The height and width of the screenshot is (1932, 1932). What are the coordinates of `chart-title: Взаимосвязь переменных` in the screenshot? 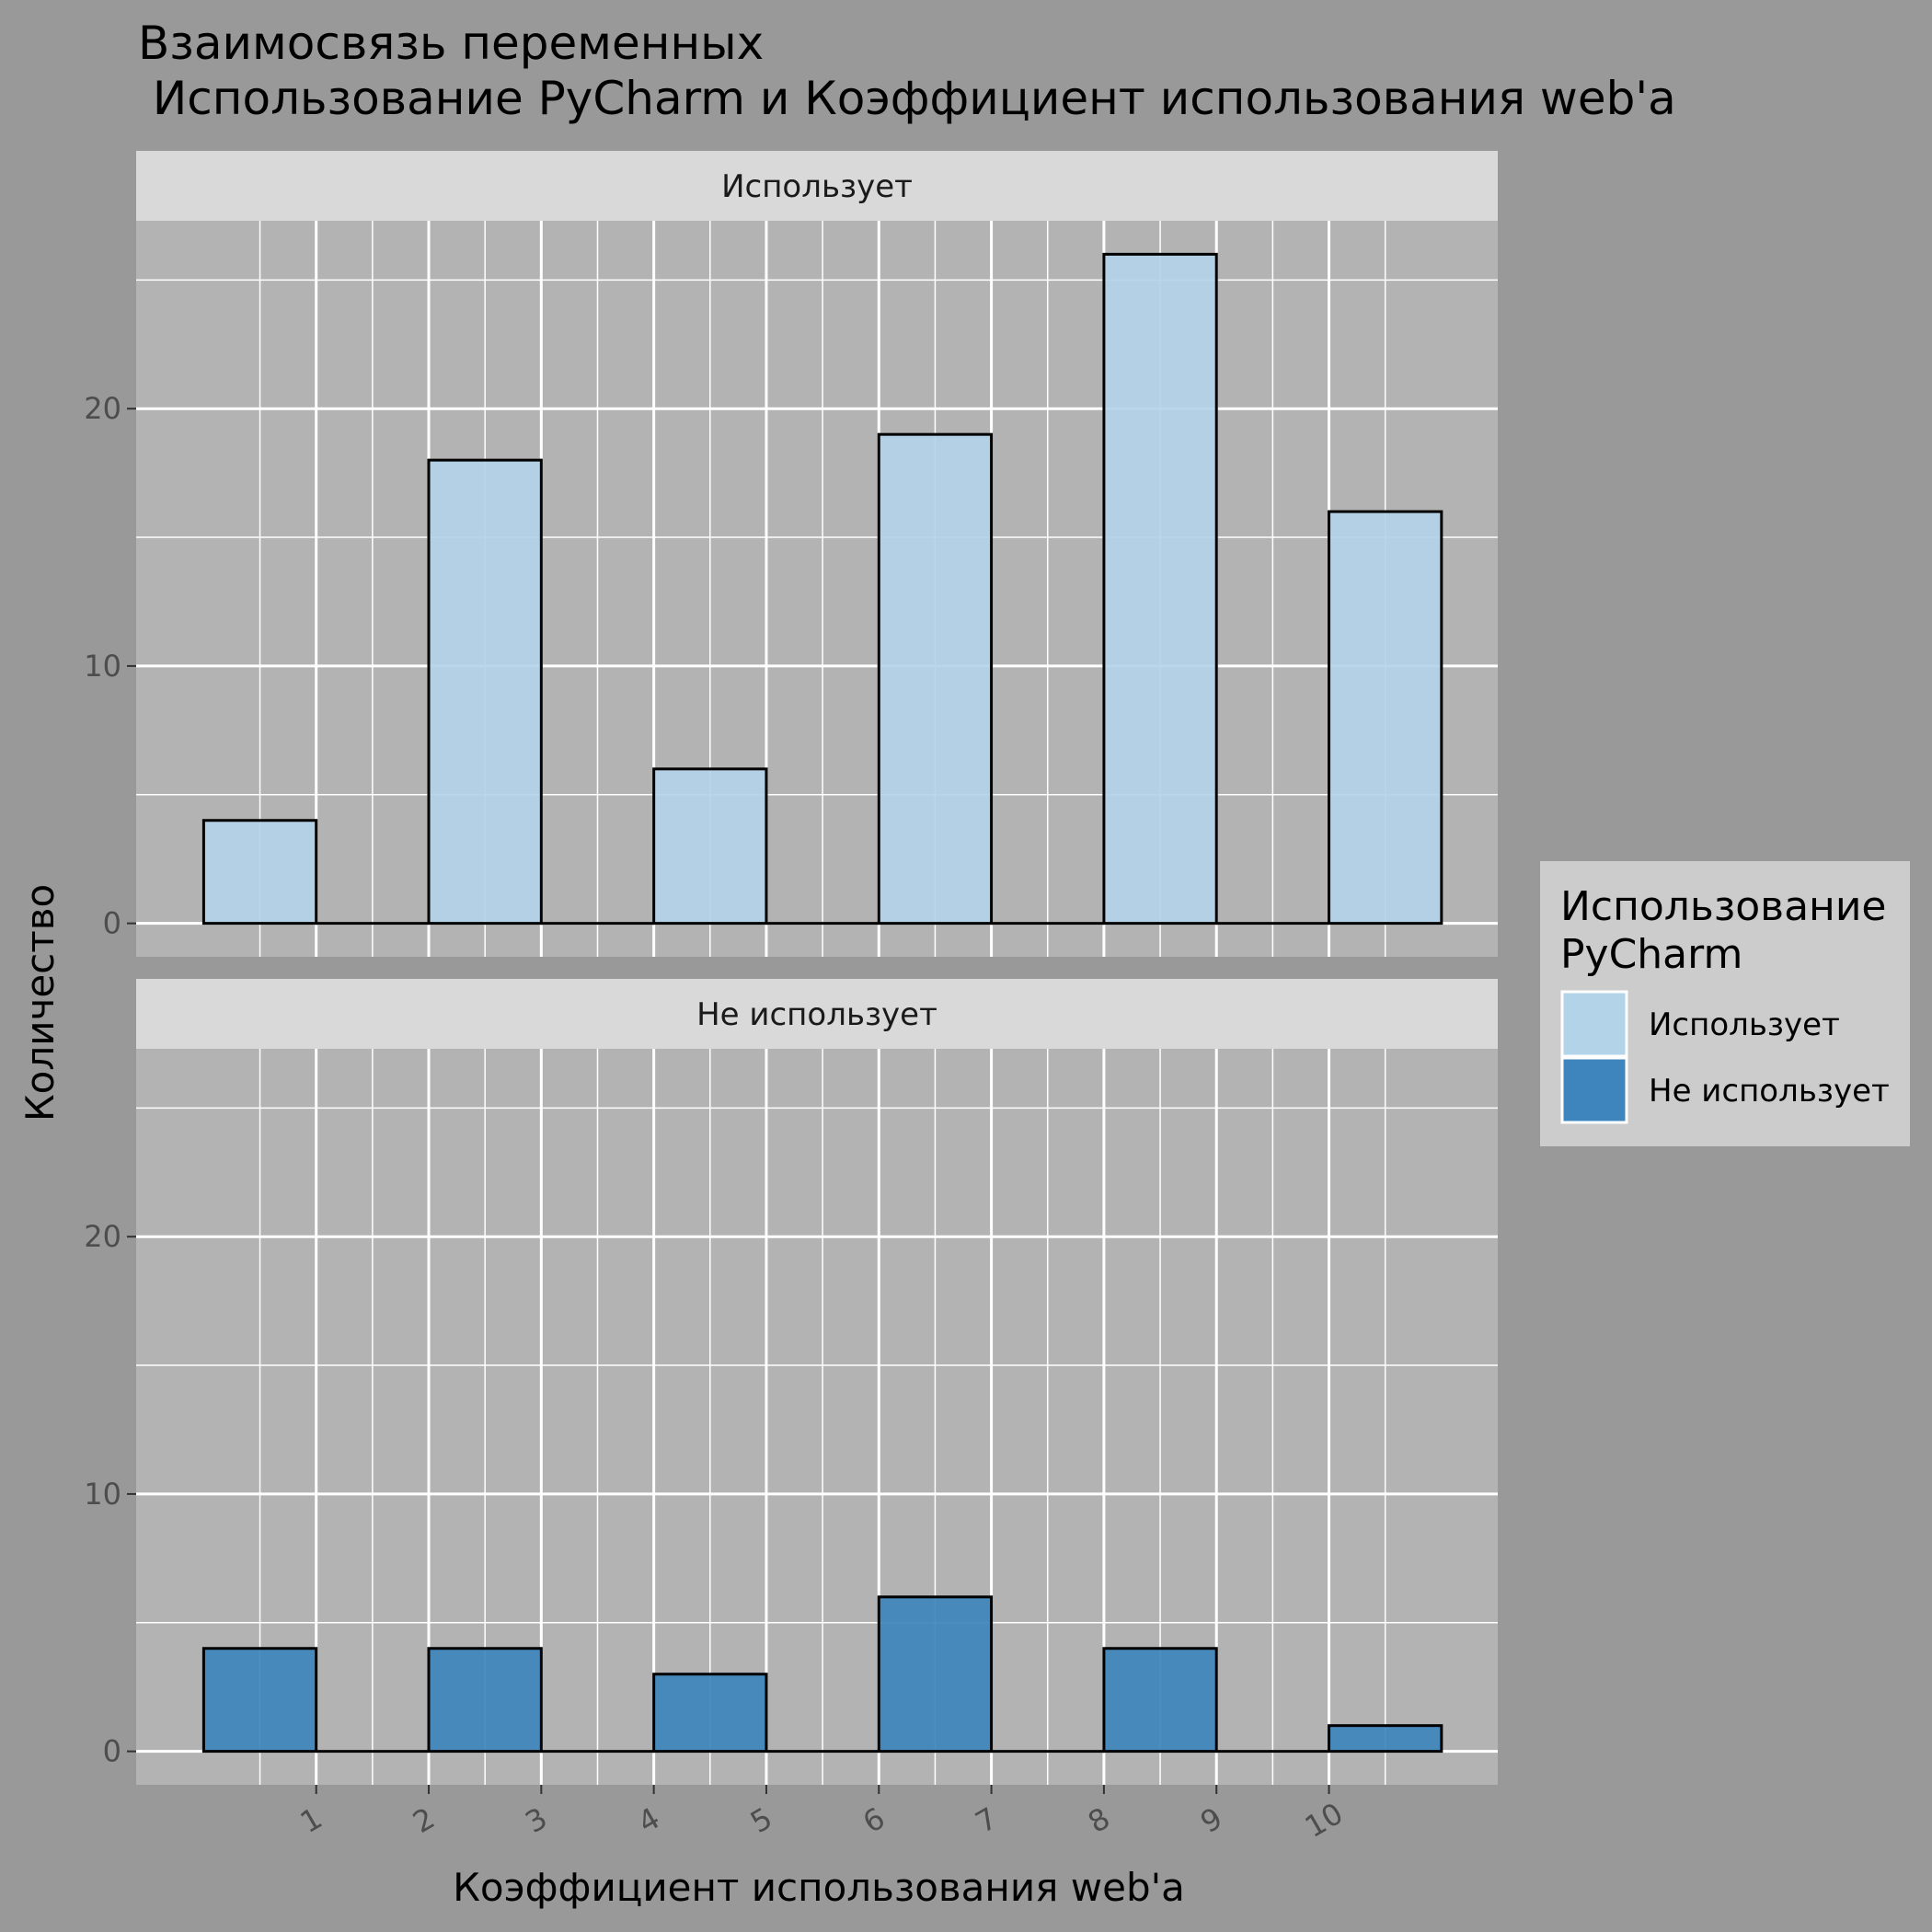 It's located at (451, 43).